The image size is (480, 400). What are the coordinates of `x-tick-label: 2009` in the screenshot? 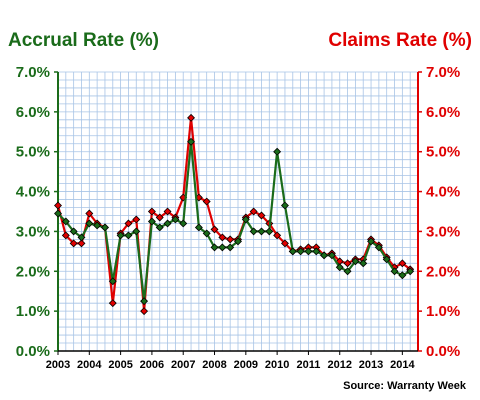 It's located at (246, 365).